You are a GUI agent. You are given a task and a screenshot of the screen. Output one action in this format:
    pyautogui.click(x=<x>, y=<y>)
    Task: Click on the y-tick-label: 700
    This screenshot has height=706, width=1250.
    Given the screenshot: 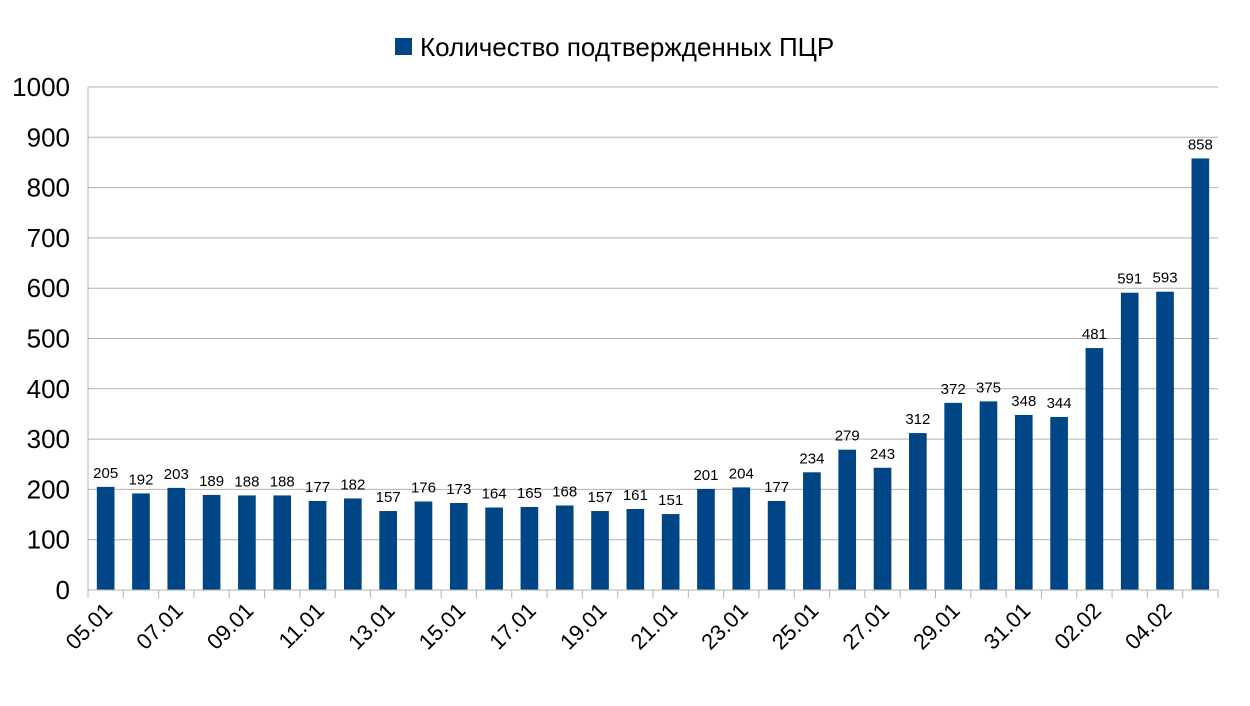 What is the action you would take?
    pyautogui.click(x=48, y=238)
    